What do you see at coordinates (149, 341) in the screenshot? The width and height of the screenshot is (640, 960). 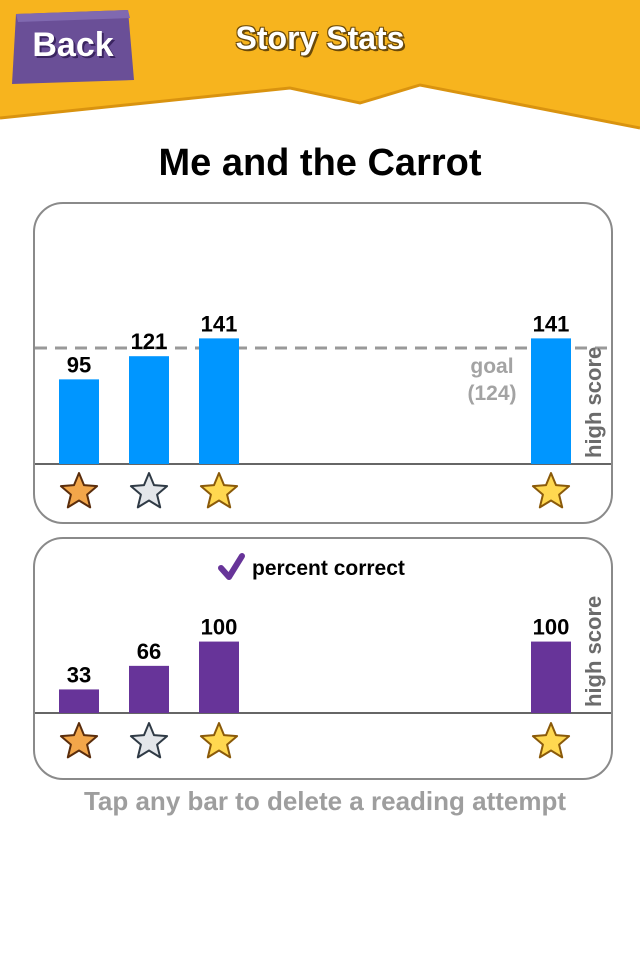 I see `score-bar-value-2: 121` at bounding box center [149, 341].